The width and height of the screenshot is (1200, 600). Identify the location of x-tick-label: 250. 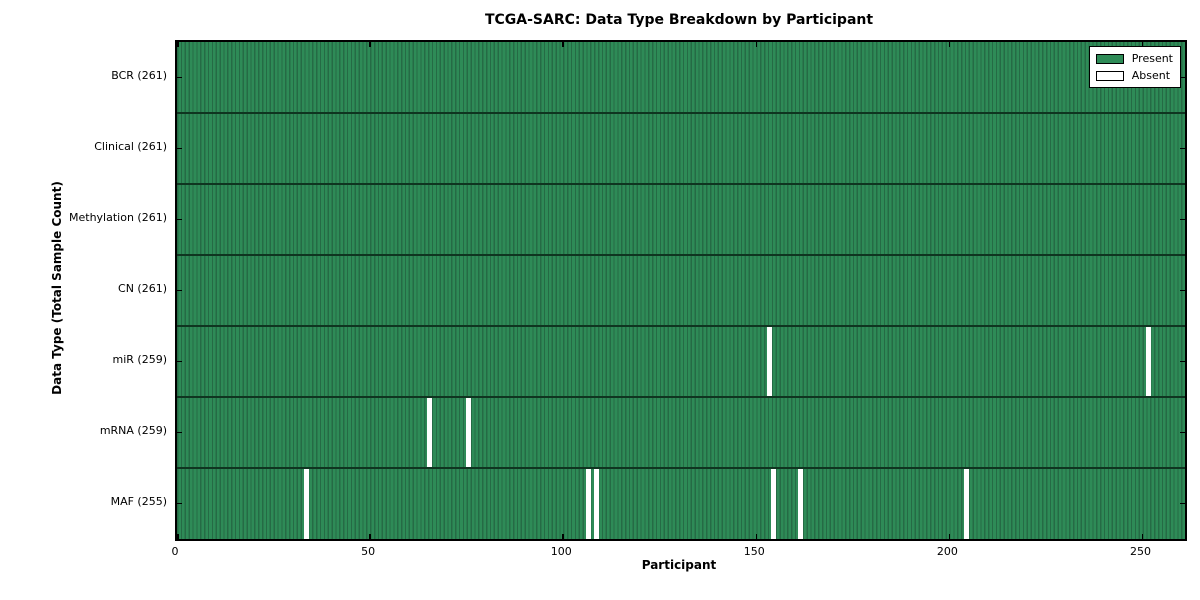
(1141, 551).